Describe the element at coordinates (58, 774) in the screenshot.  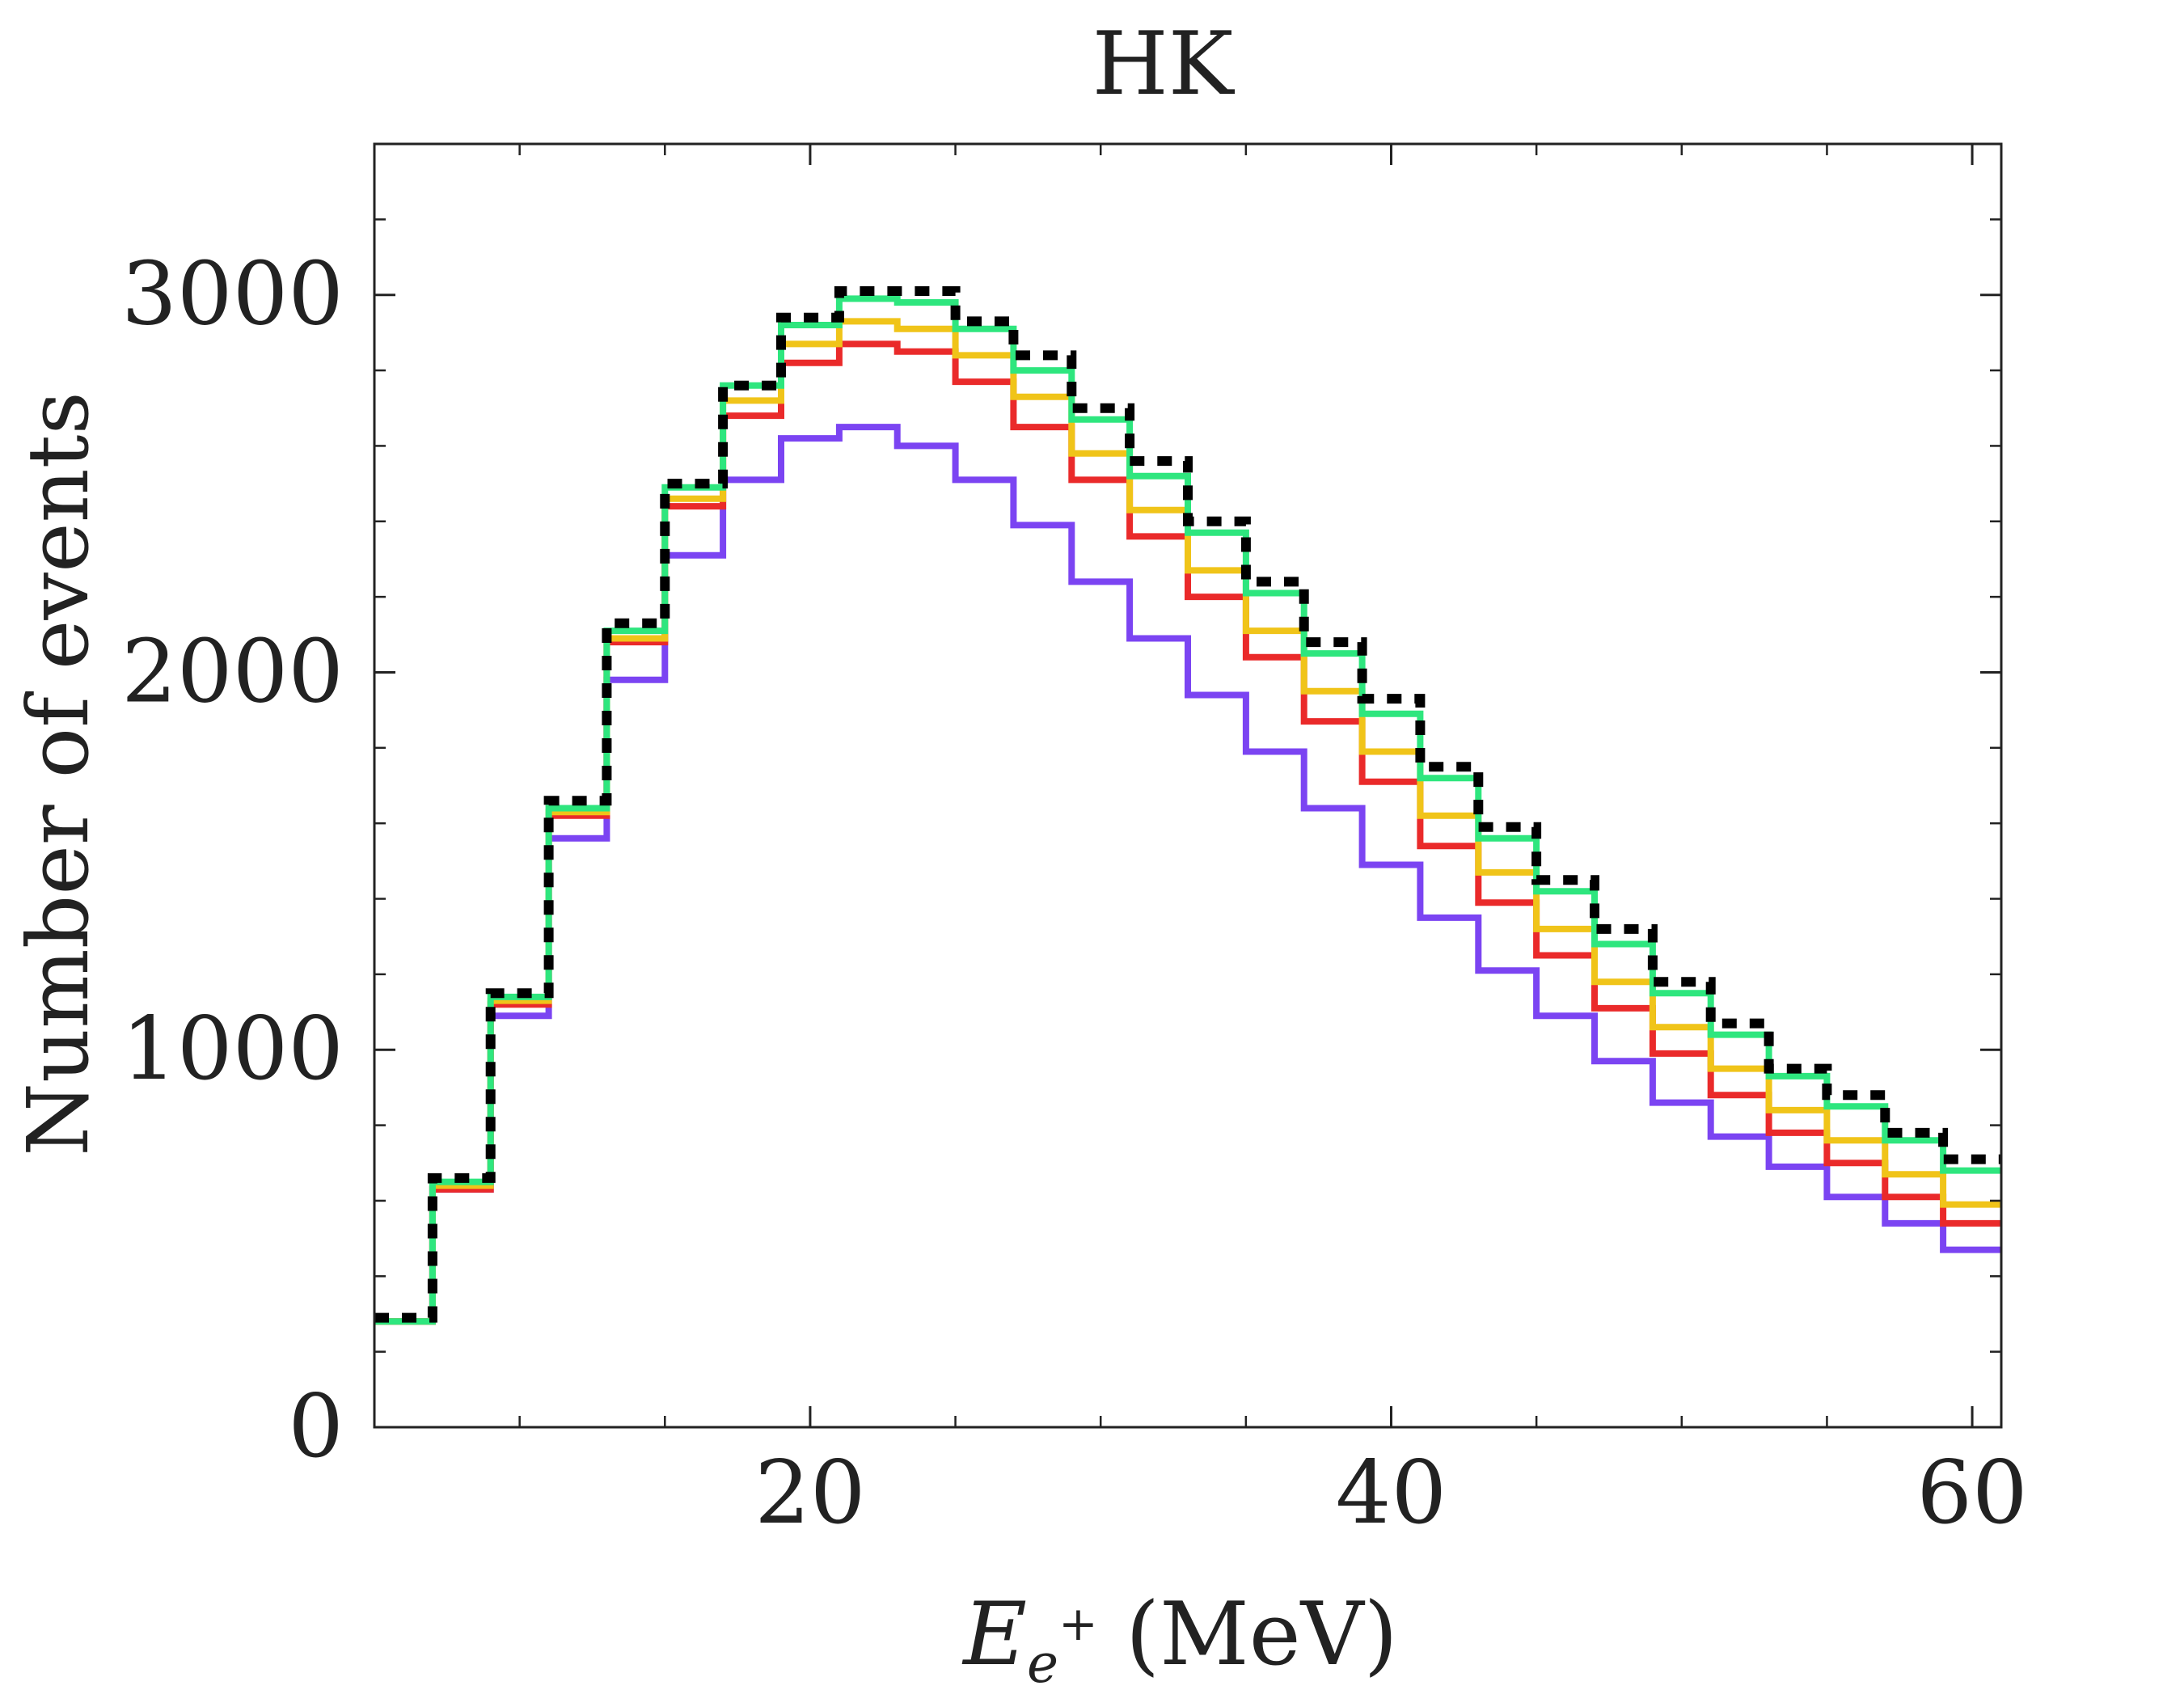
I see `y-axis-label: Number of events` at that location.